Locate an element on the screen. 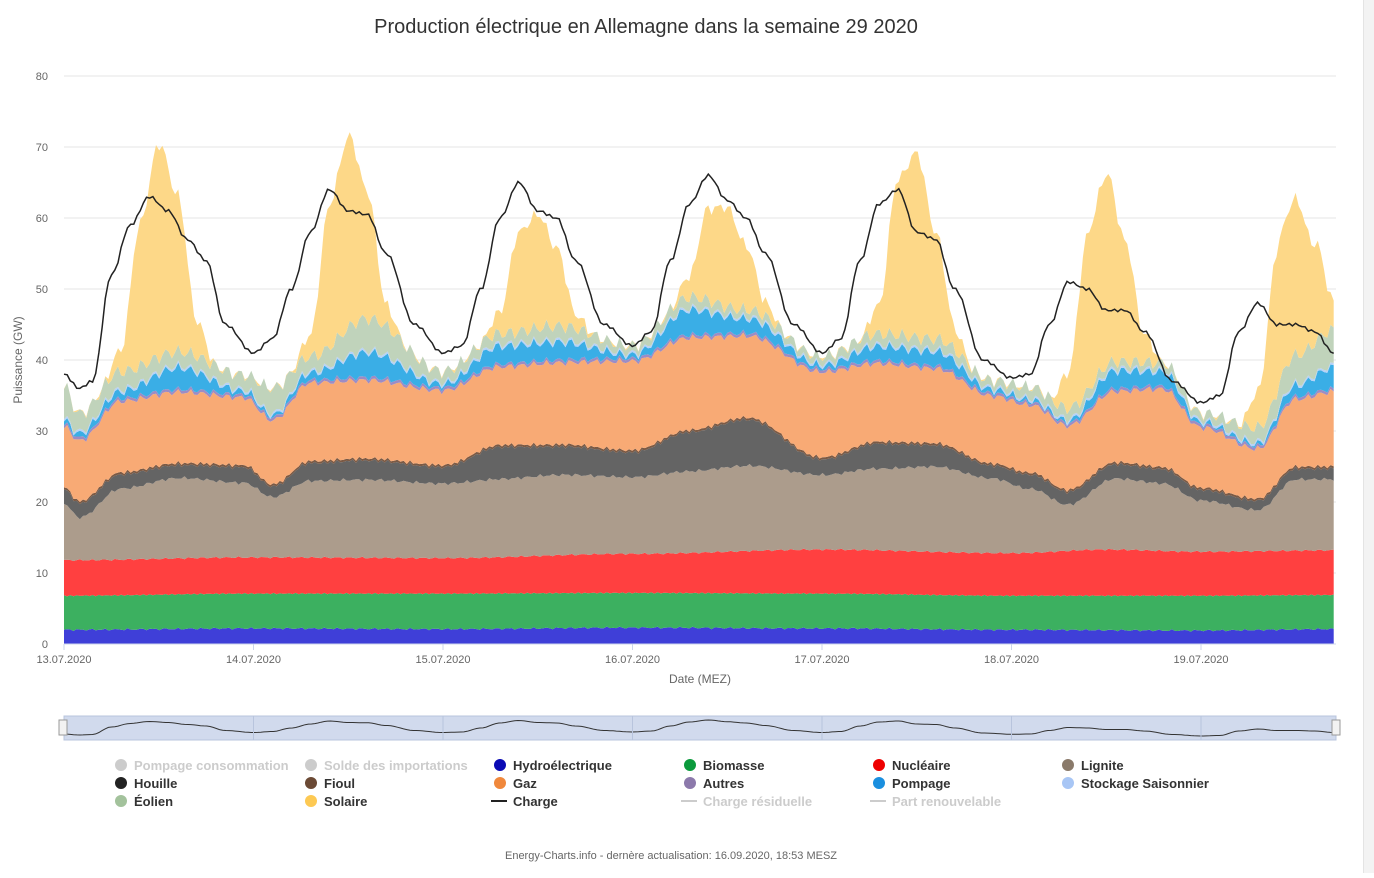 The height and width of the screenshot is (878, 1374). legend-label: Charge résiduelle is located at coordinates (757, 801).